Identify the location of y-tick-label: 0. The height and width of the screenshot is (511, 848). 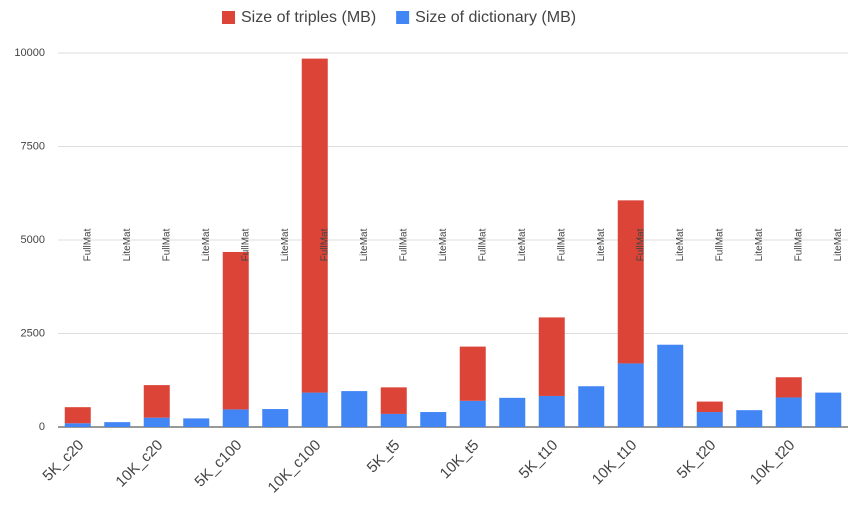
(42, 427).